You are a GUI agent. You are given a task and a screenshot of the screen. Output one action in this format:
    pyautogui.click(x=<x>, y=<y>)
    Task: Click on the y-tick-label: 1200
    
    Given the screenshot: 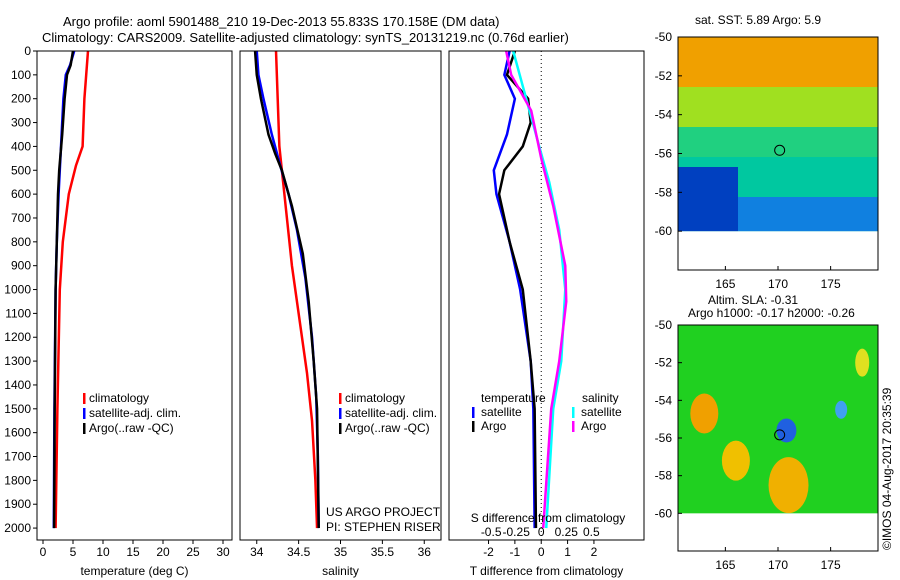 What is the action you would take?
    pyautogui.click(x=17, y=337)
    